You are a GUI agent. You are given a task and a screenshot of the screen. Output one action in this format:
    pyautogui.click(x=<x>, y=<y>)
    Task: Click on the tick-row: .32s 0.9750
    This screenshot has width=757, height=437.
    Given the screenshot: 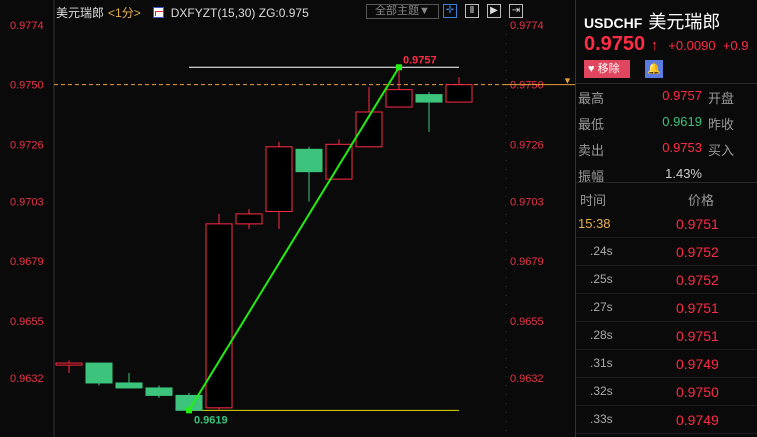 What is the action you would take?
    pyautogui.click(x=666, y=392)
    